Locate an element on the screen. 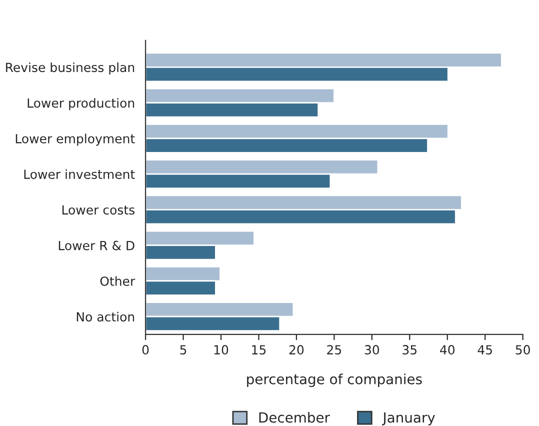 The height and width of the screenshot is (426, 539). legend-label: January is located at coordinates (408, 419).